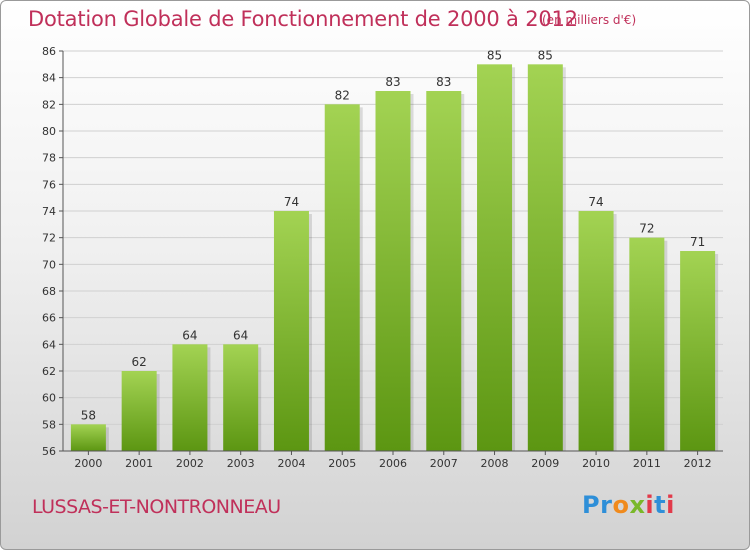 This screenshot has width=750, height=550. What do you see at coordinates (646, 229) in the screenshot?
I see `bar-value-label: 72` at bounding box center [646, 229].